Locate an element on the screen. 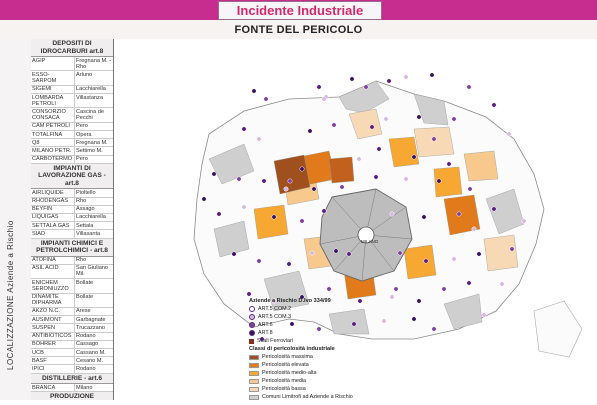 Image resolution: width=597 pixels, height=405 pixels. company-row: CAM PETROLI Pero is located at coordinates (72, 127).